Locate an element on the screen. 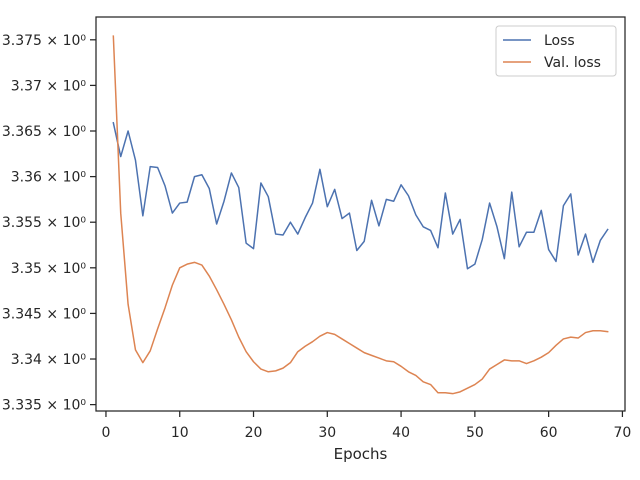  x-tick-label: 30 is located at coordinates (327, 433).